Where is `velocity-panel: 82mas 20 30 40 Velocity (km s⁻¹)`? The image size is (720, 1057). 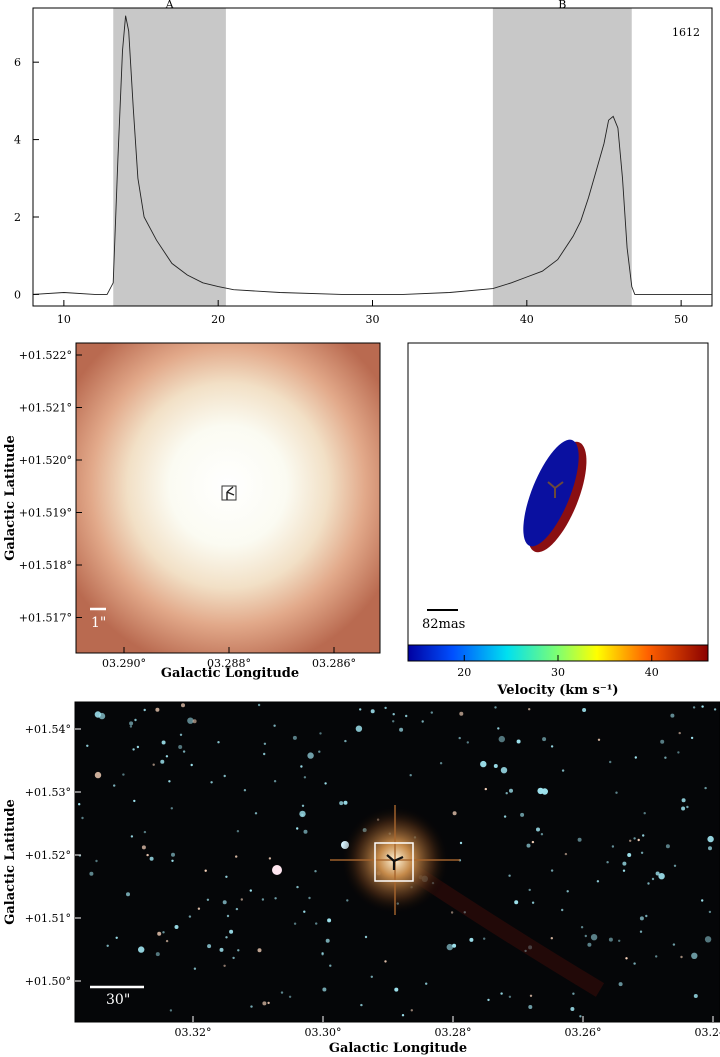
velocity-panel: 82mas 20 30 40 Velocity (km s⁻¹) is located at coordinates (558, 520).